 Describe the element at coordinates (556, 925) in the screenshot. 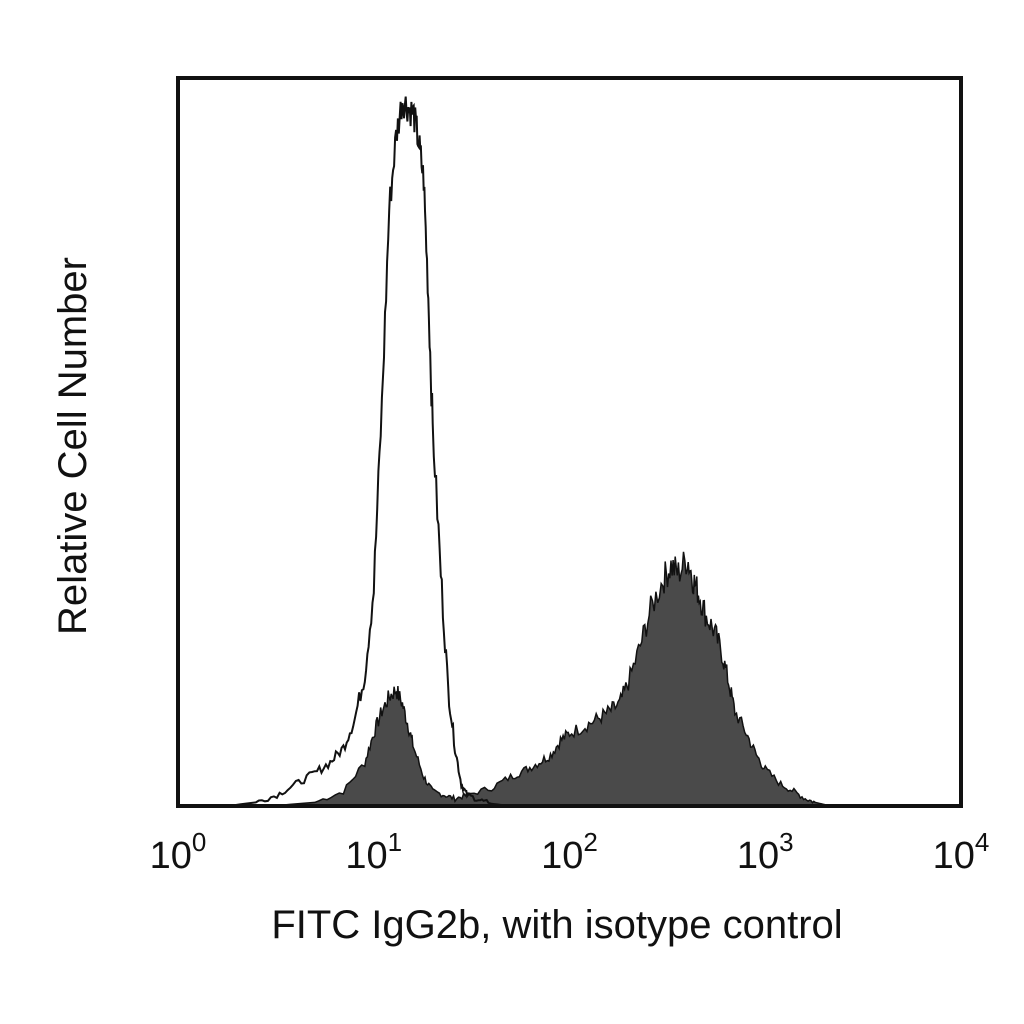

I see `x-axis-label: FITC IgG2b, with isotype control` at that location.